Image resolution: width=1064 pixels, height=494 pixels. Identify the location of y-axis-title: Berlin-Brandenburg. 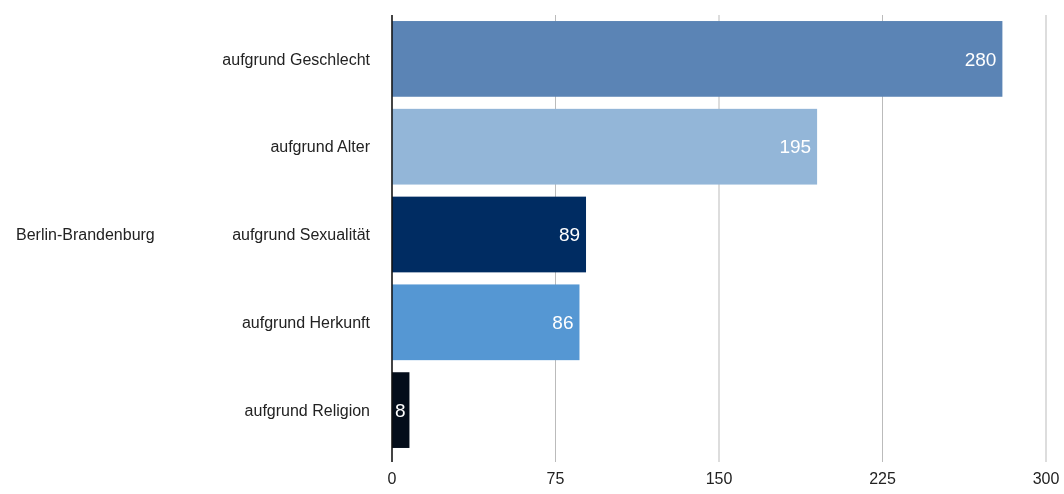
(85, 235).